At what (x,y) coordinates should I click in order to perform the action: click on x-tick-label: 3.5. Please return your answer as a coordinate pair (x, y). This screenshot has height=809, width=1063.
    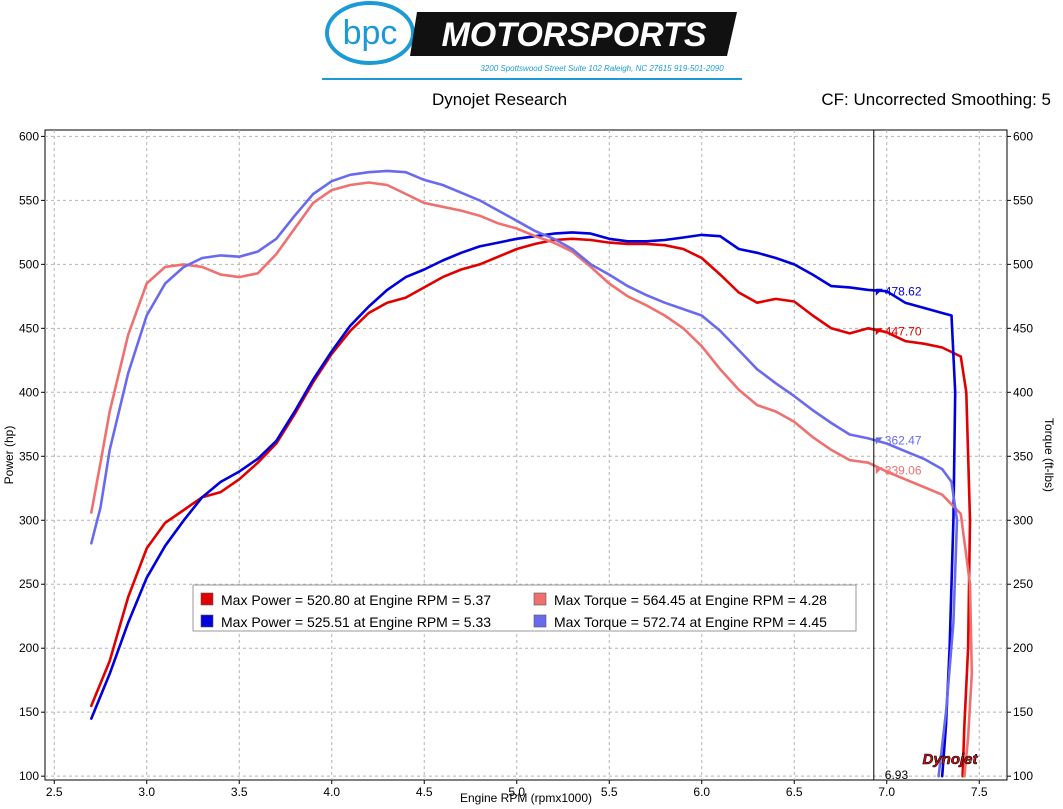
    Looking at the image, I should click on (239, 792).